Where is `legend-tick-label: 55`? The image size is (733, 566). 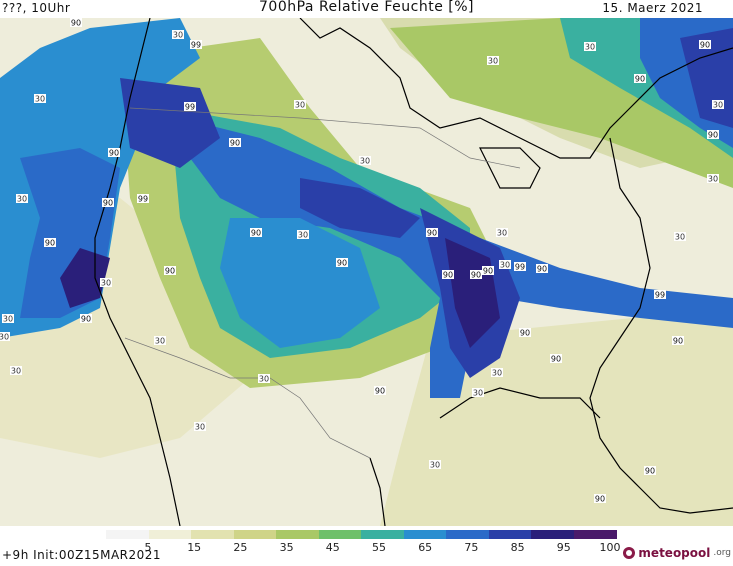
legend-tick-label: 55 is located at coordinates (379, 547).